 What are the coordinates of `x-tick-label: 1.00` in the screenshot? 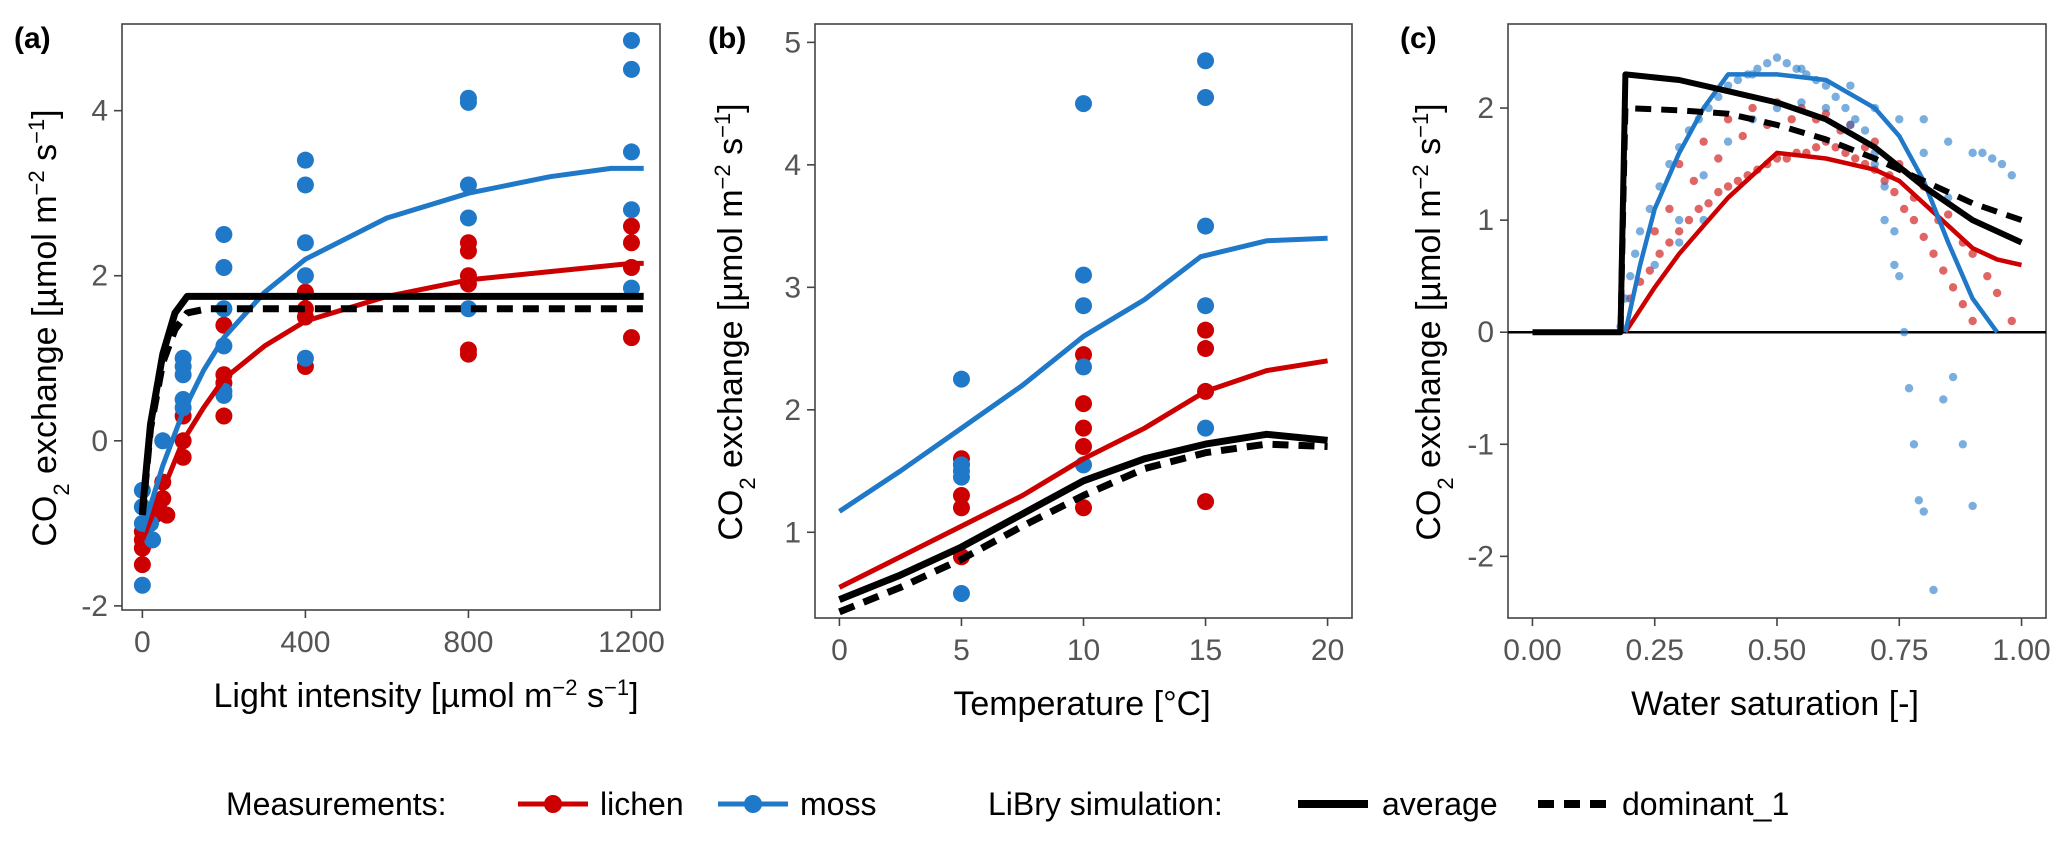 It's located at (2021, 650).